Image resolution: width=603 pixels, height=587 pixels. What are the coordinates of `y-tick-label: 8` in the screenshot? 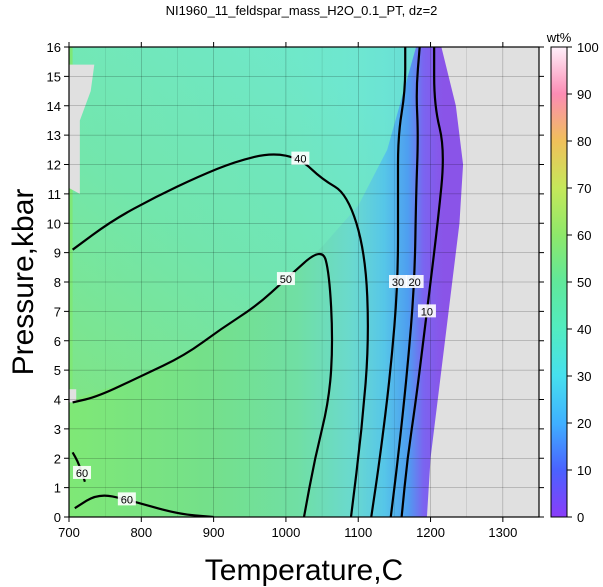 It's located at (57, 282).